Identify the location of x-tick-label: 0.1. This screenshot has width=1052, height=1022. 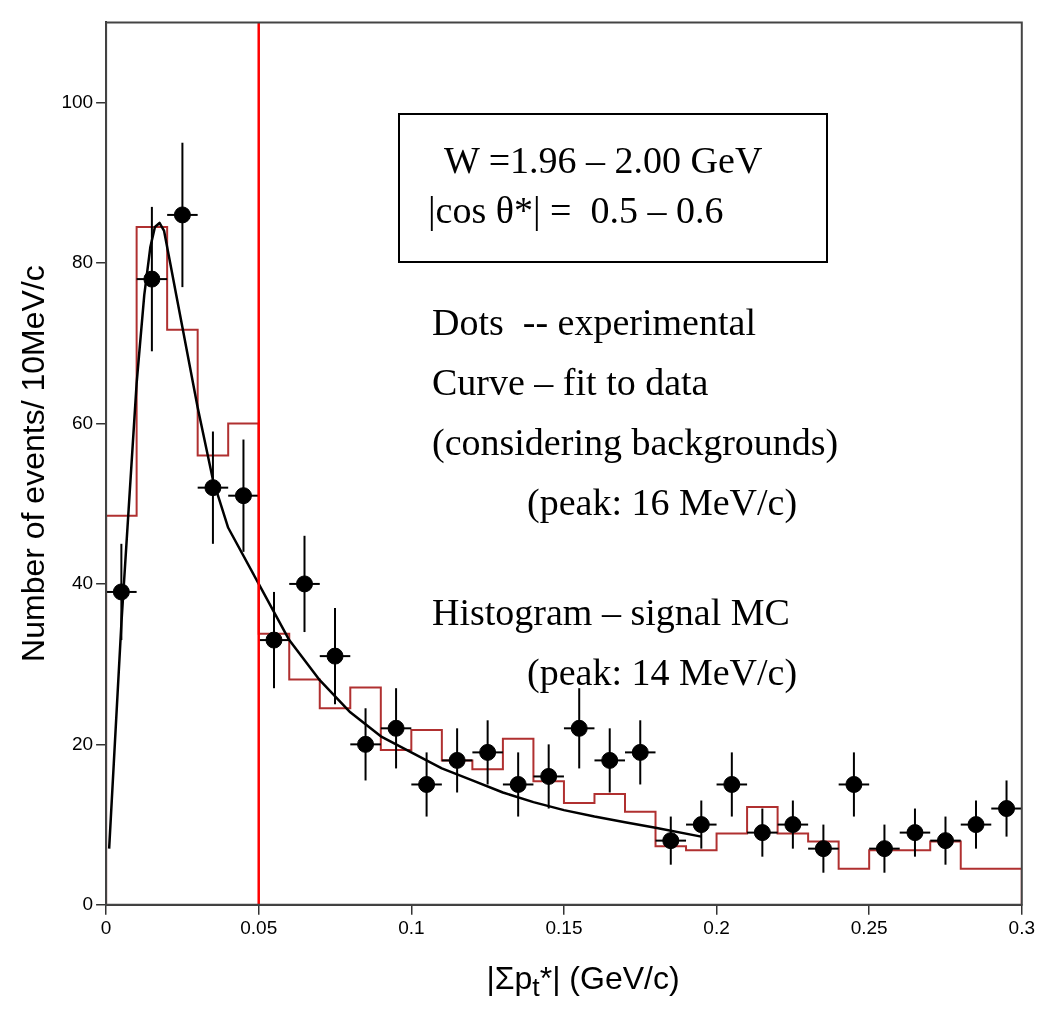
(411, 928).